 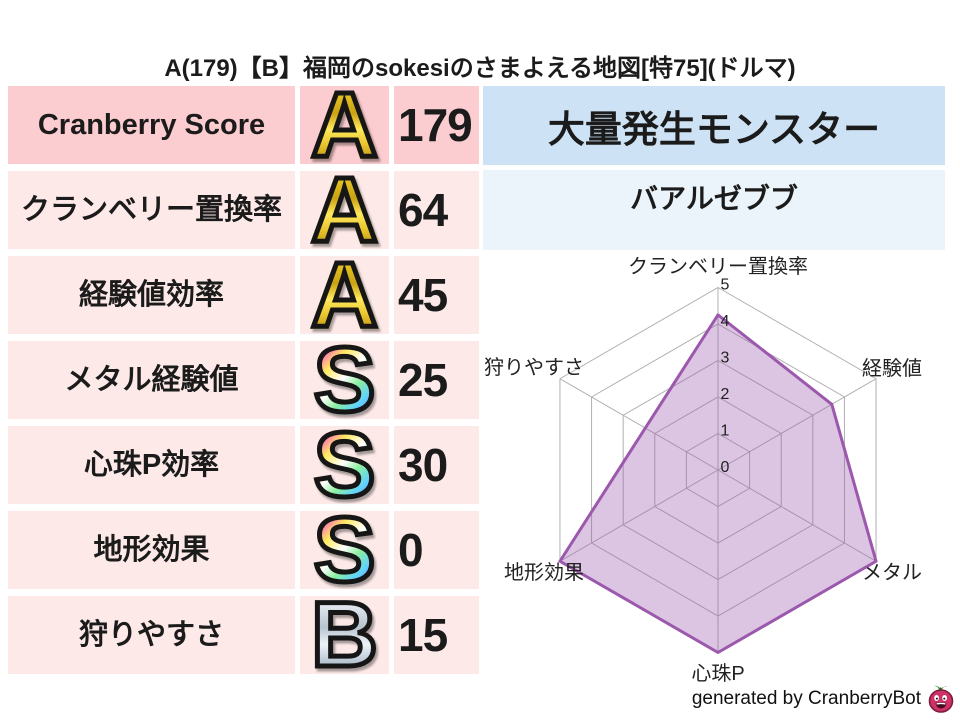 I want to click on radar-axis-label-exp: 経験値, so click(x=892, y=369).